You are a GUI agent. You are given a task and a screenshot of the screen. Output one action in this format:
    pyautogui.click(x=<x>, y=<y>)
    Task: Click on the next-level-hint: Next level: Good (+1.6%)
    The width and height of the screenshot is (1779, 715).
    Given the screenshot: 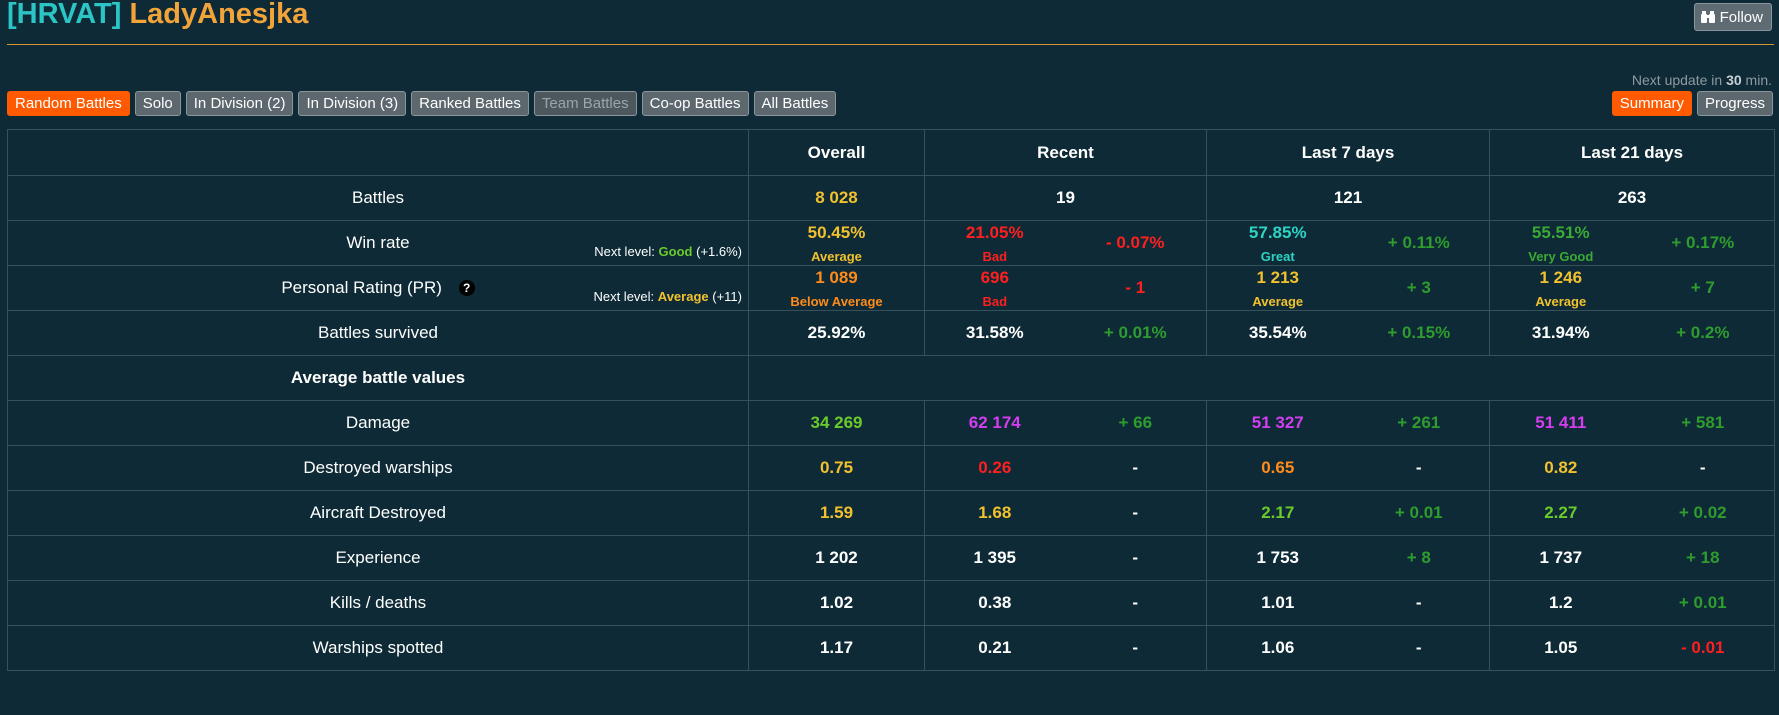 What is the action you would take?
    pyautogui.click(x=668, y=251)
    